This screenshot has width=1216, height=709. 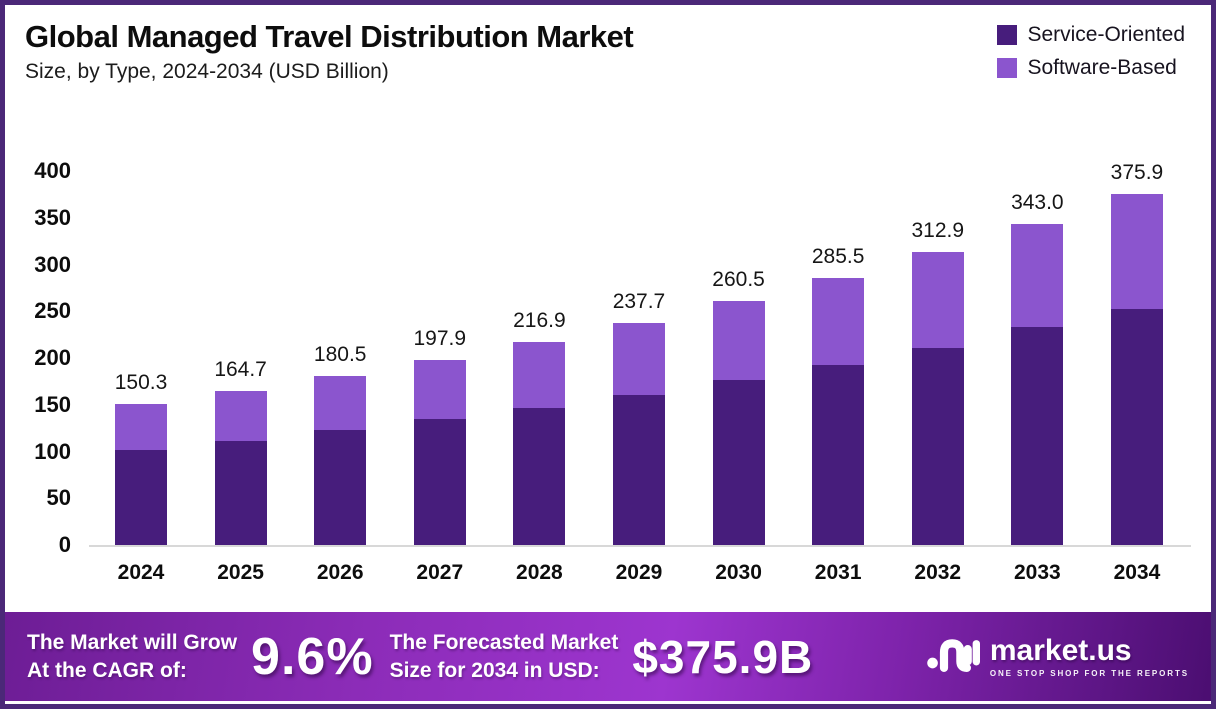 I want to click on x-axis-label: 2032, so click(x=938, y=572).